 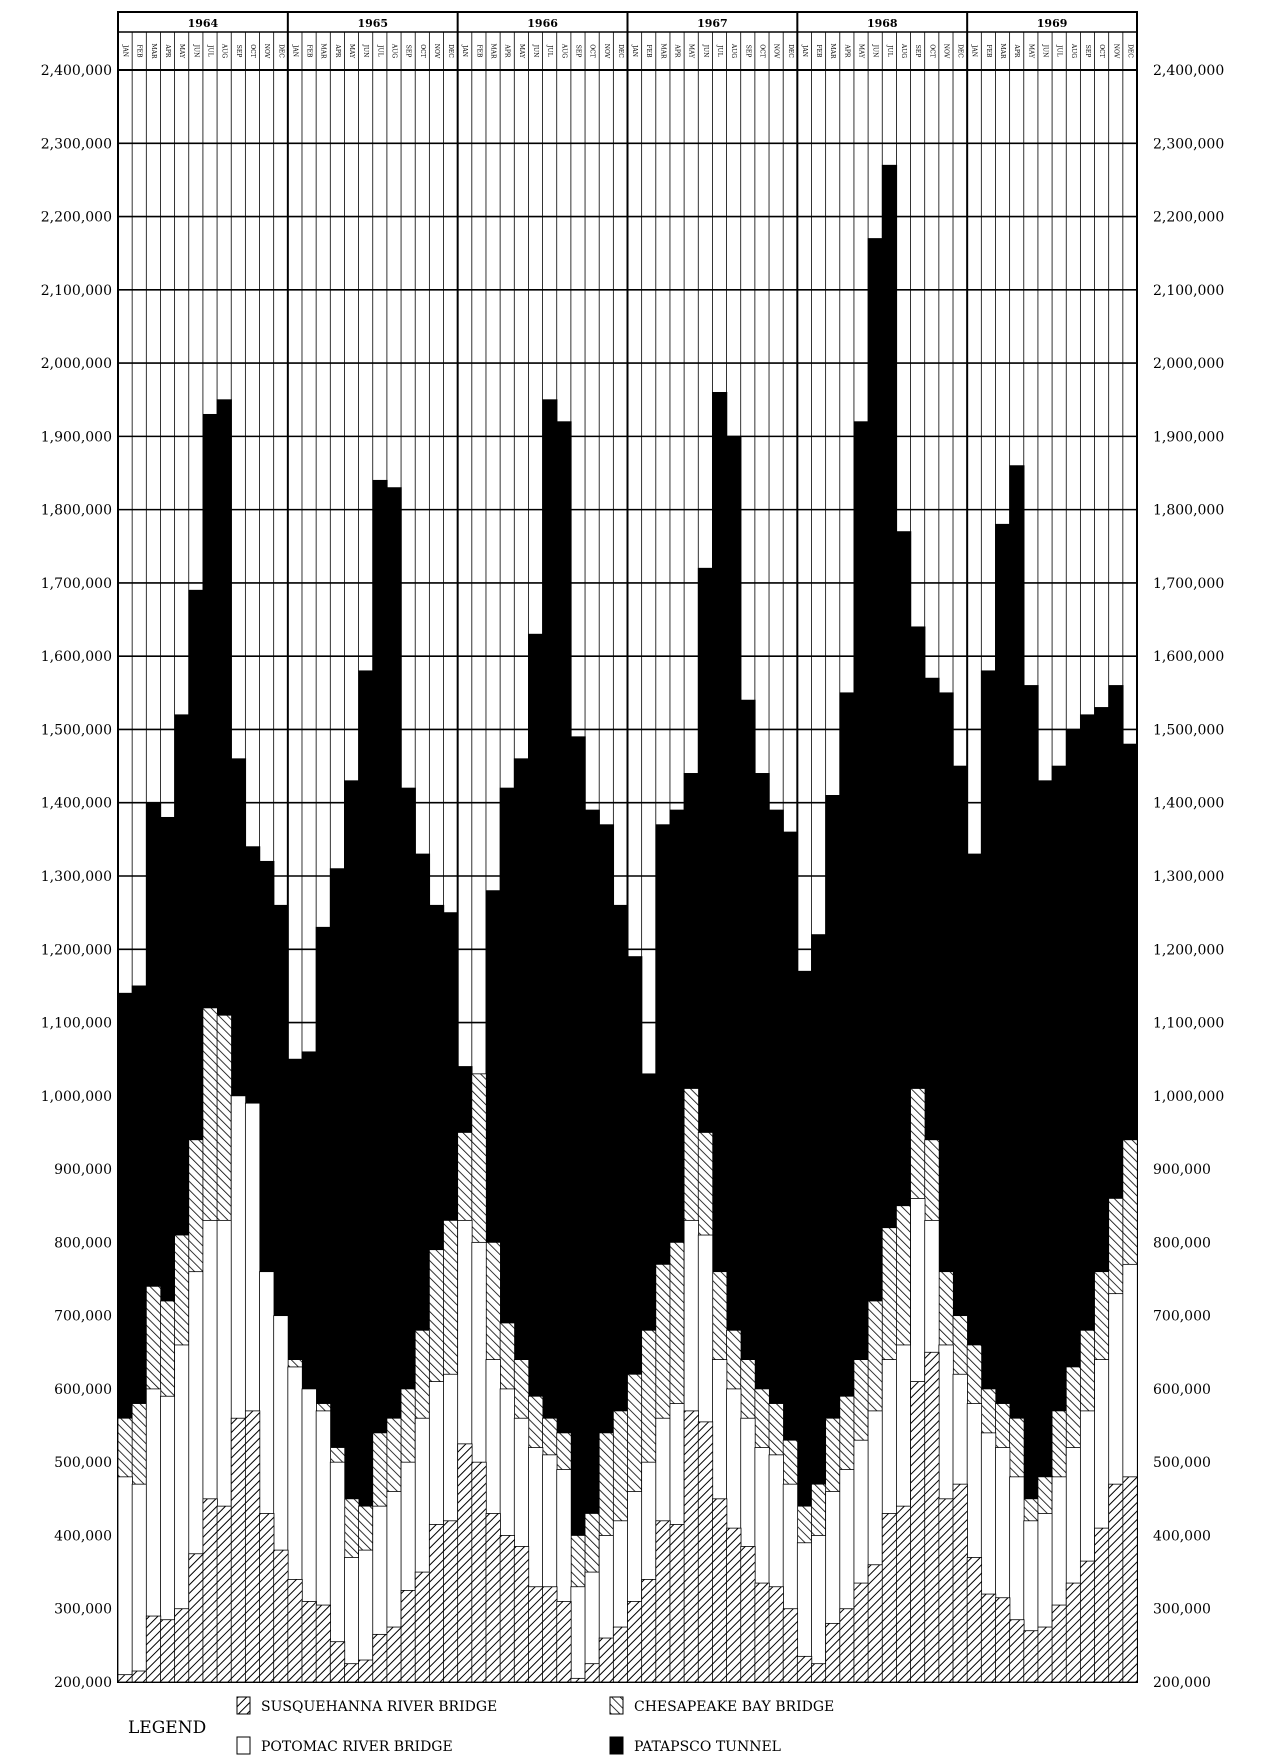 What do you see at coordinates (1188, 291) in the screenshot?
I see `y-tick-label-right: 2,100,000` at bounding box center [1188, 291].